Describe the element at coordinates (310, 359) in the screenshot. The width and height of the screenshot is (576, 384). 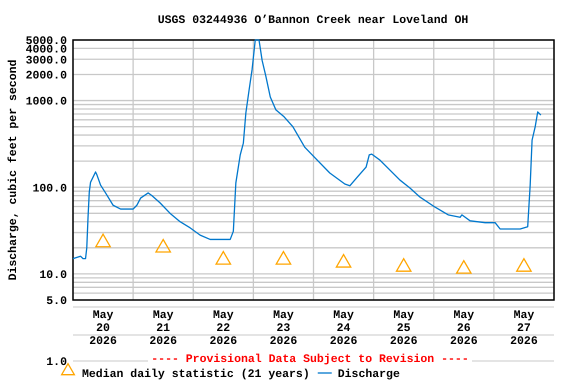
I see `text: ---- Provisional Data Subject to Revision ----` at that location.